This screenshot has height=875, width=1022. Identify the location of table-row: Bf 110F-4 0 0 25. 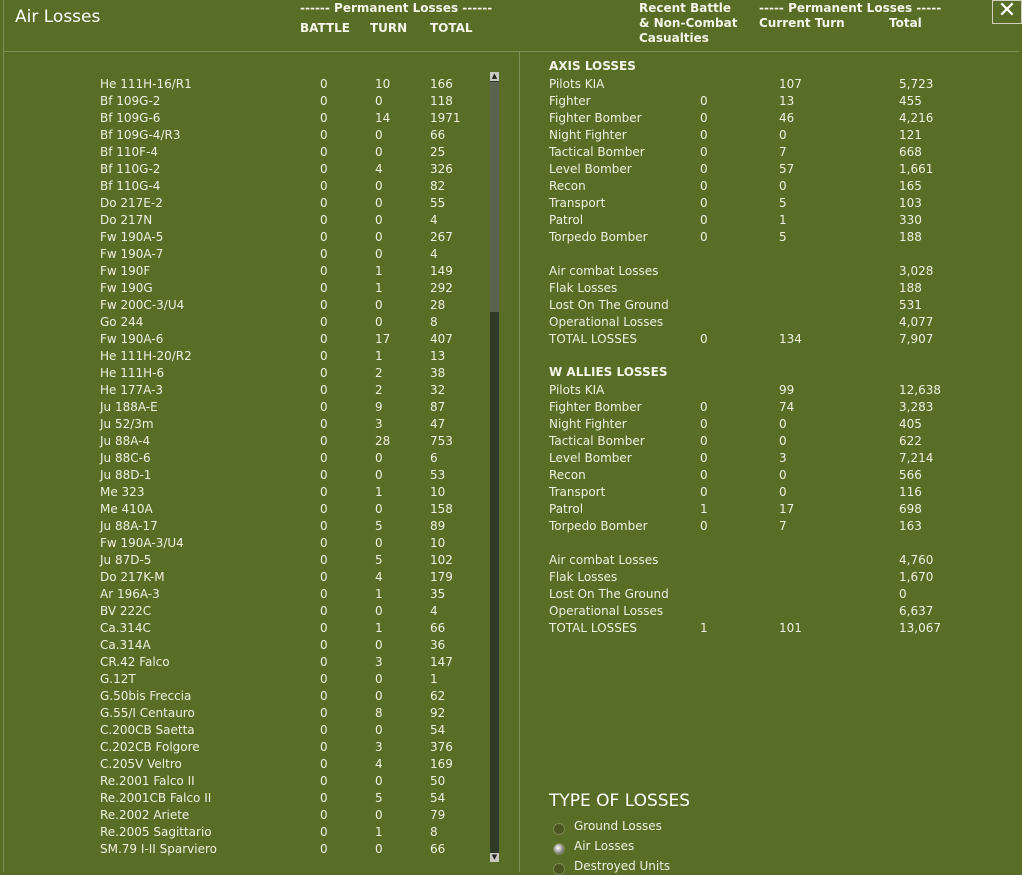
(260, 152).